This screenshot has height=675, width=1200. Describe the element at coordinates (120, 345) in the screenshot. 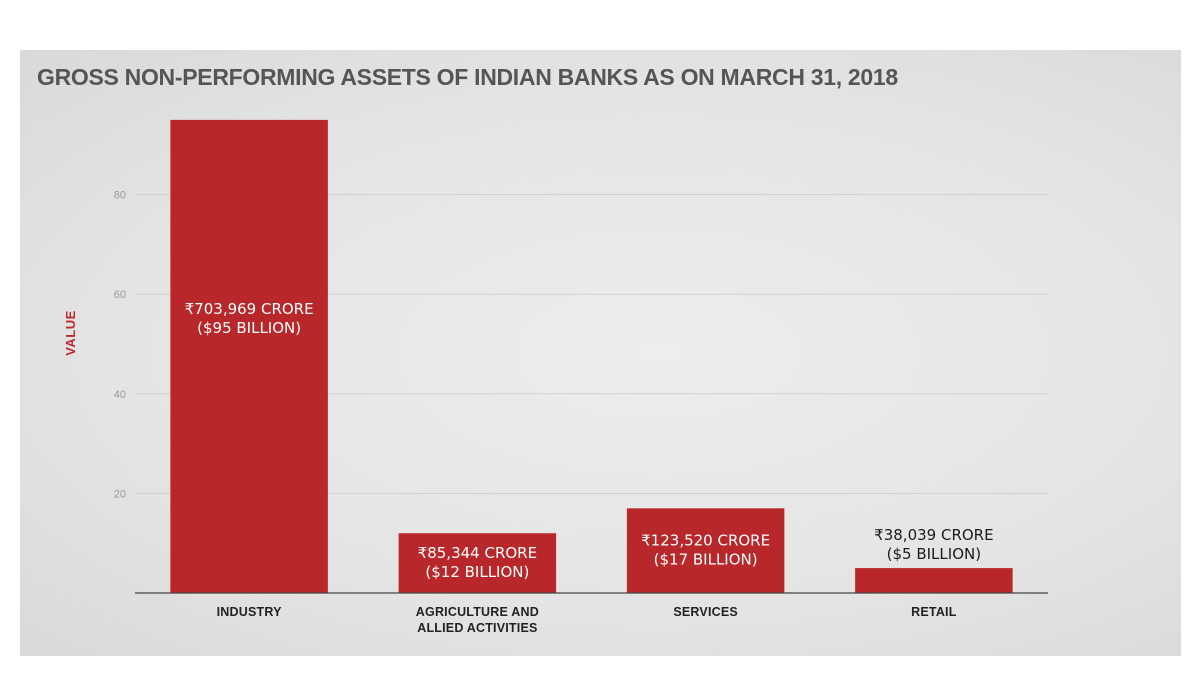

I see `y-tick-labels: 20 40 60 80` at that location.